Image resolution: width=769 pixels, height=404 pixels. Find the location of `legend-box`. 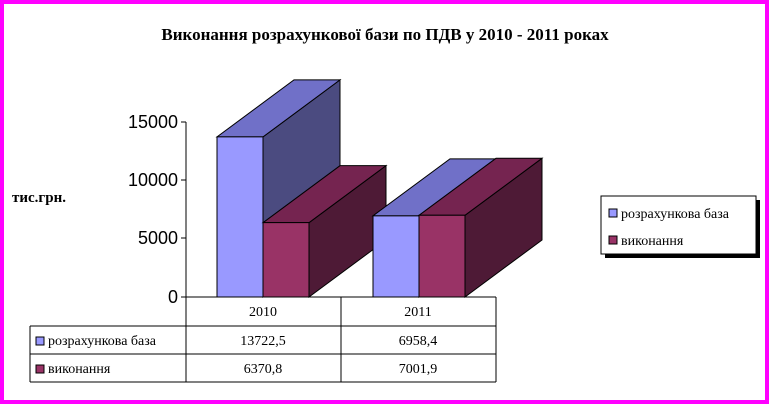

legend-box is located at coordinates (678, 225).